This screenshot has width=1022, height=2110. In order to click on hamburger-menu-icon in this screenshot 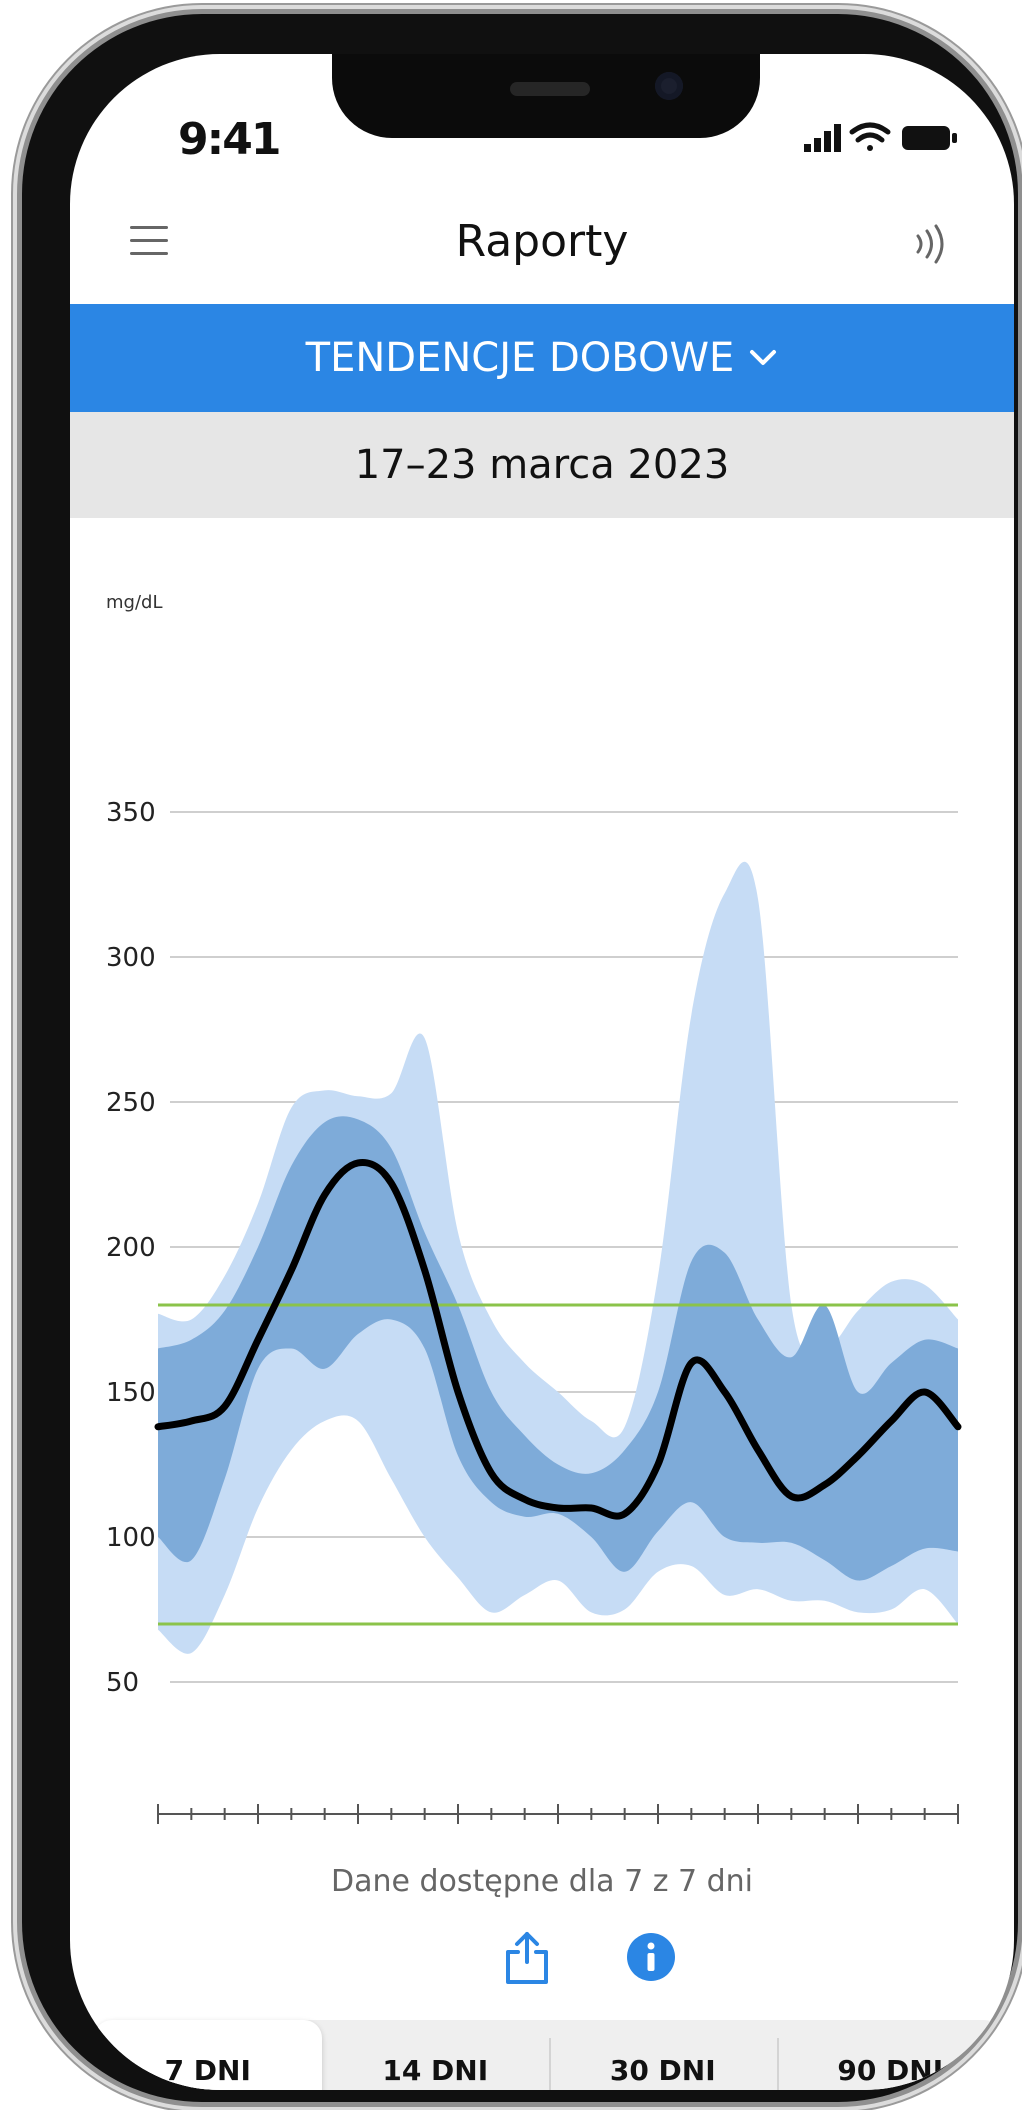, I will do `click(149, 241)`.